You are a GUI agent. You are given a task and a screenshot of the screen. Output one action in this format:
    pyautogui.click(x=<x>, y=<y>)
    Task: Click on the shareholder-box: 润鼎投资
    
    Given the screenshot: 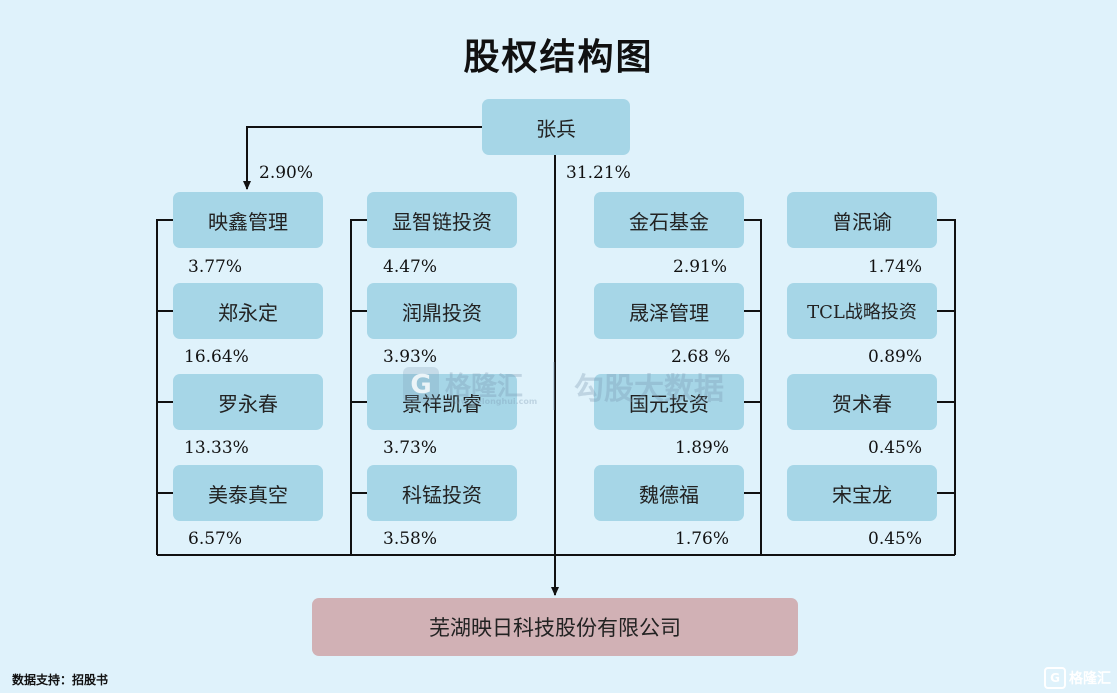 What is the action you would take?
    pyautogui.click(x=442, y=311)
    